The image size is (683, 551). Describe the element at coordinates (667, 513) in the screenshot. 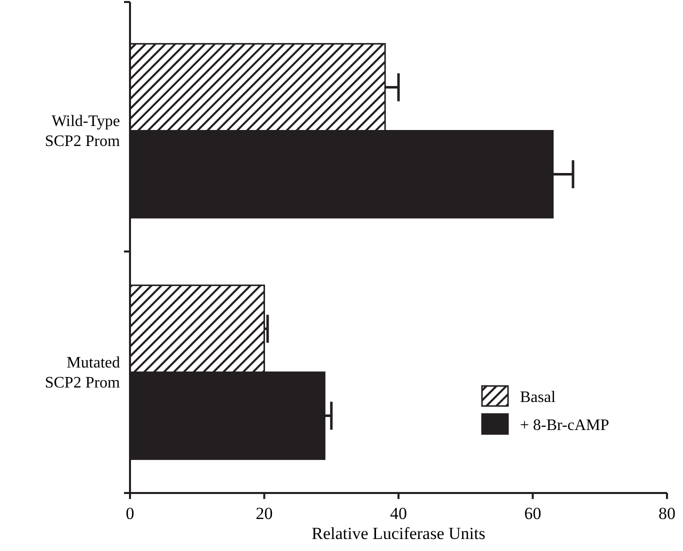

I see `x-tick-label: 80` at that location.